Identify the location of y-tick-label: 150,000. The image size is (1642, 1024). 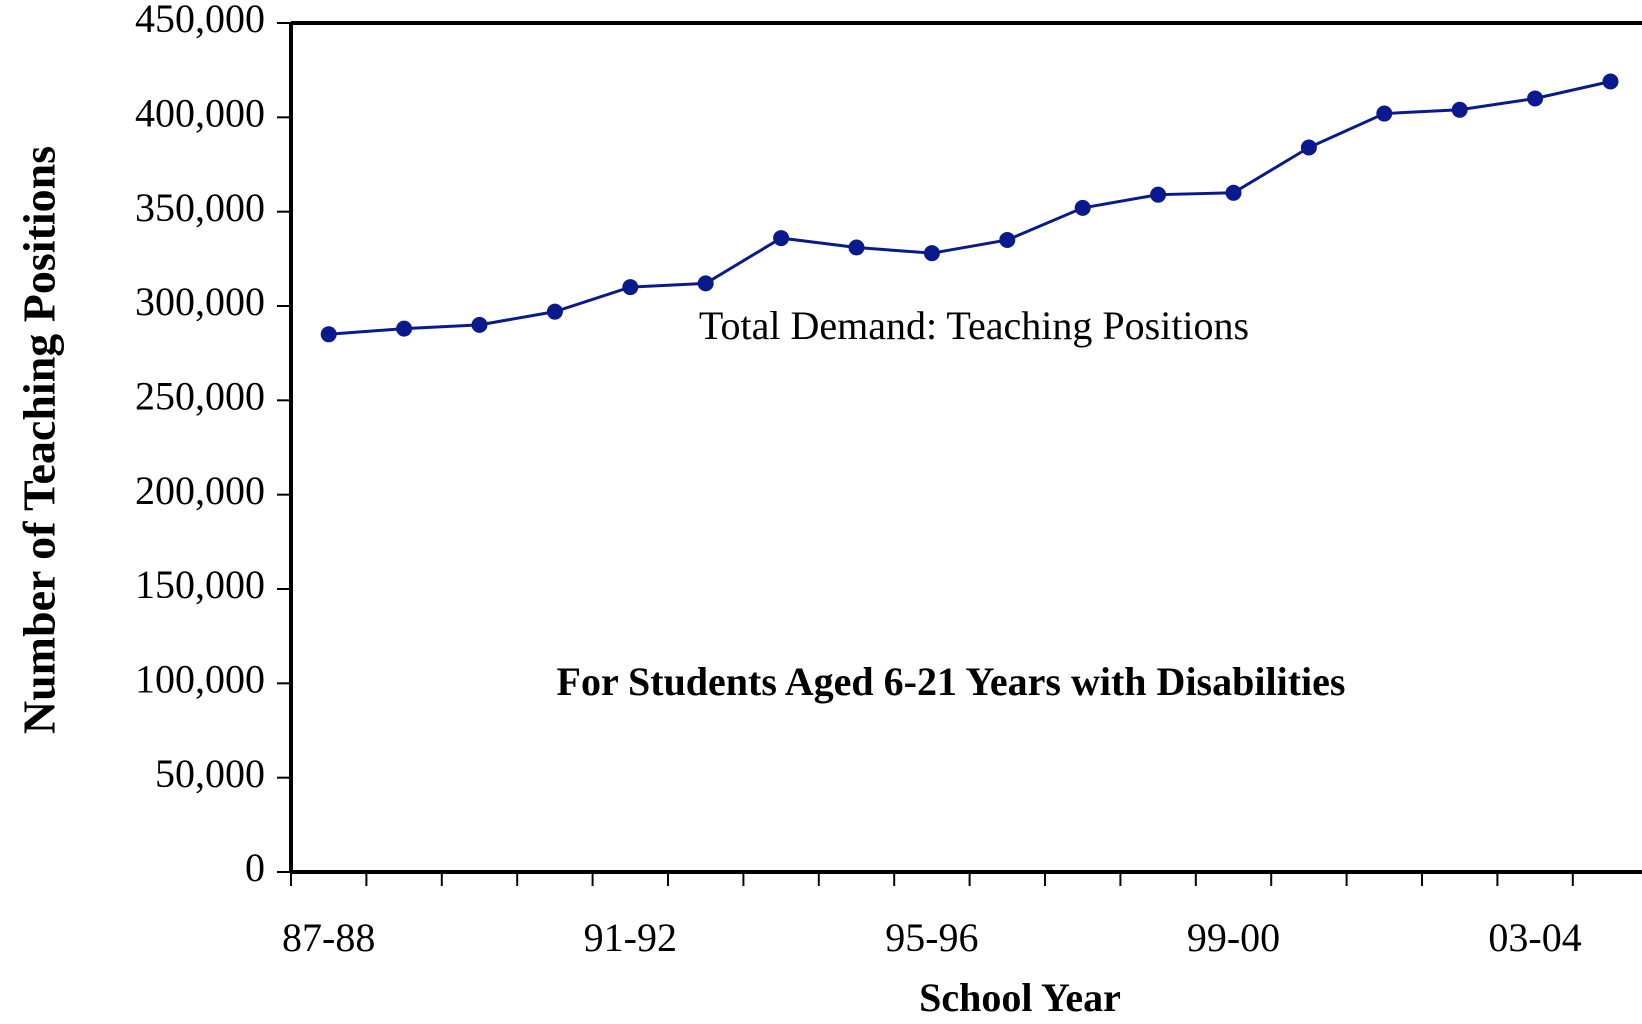
(200, 584).